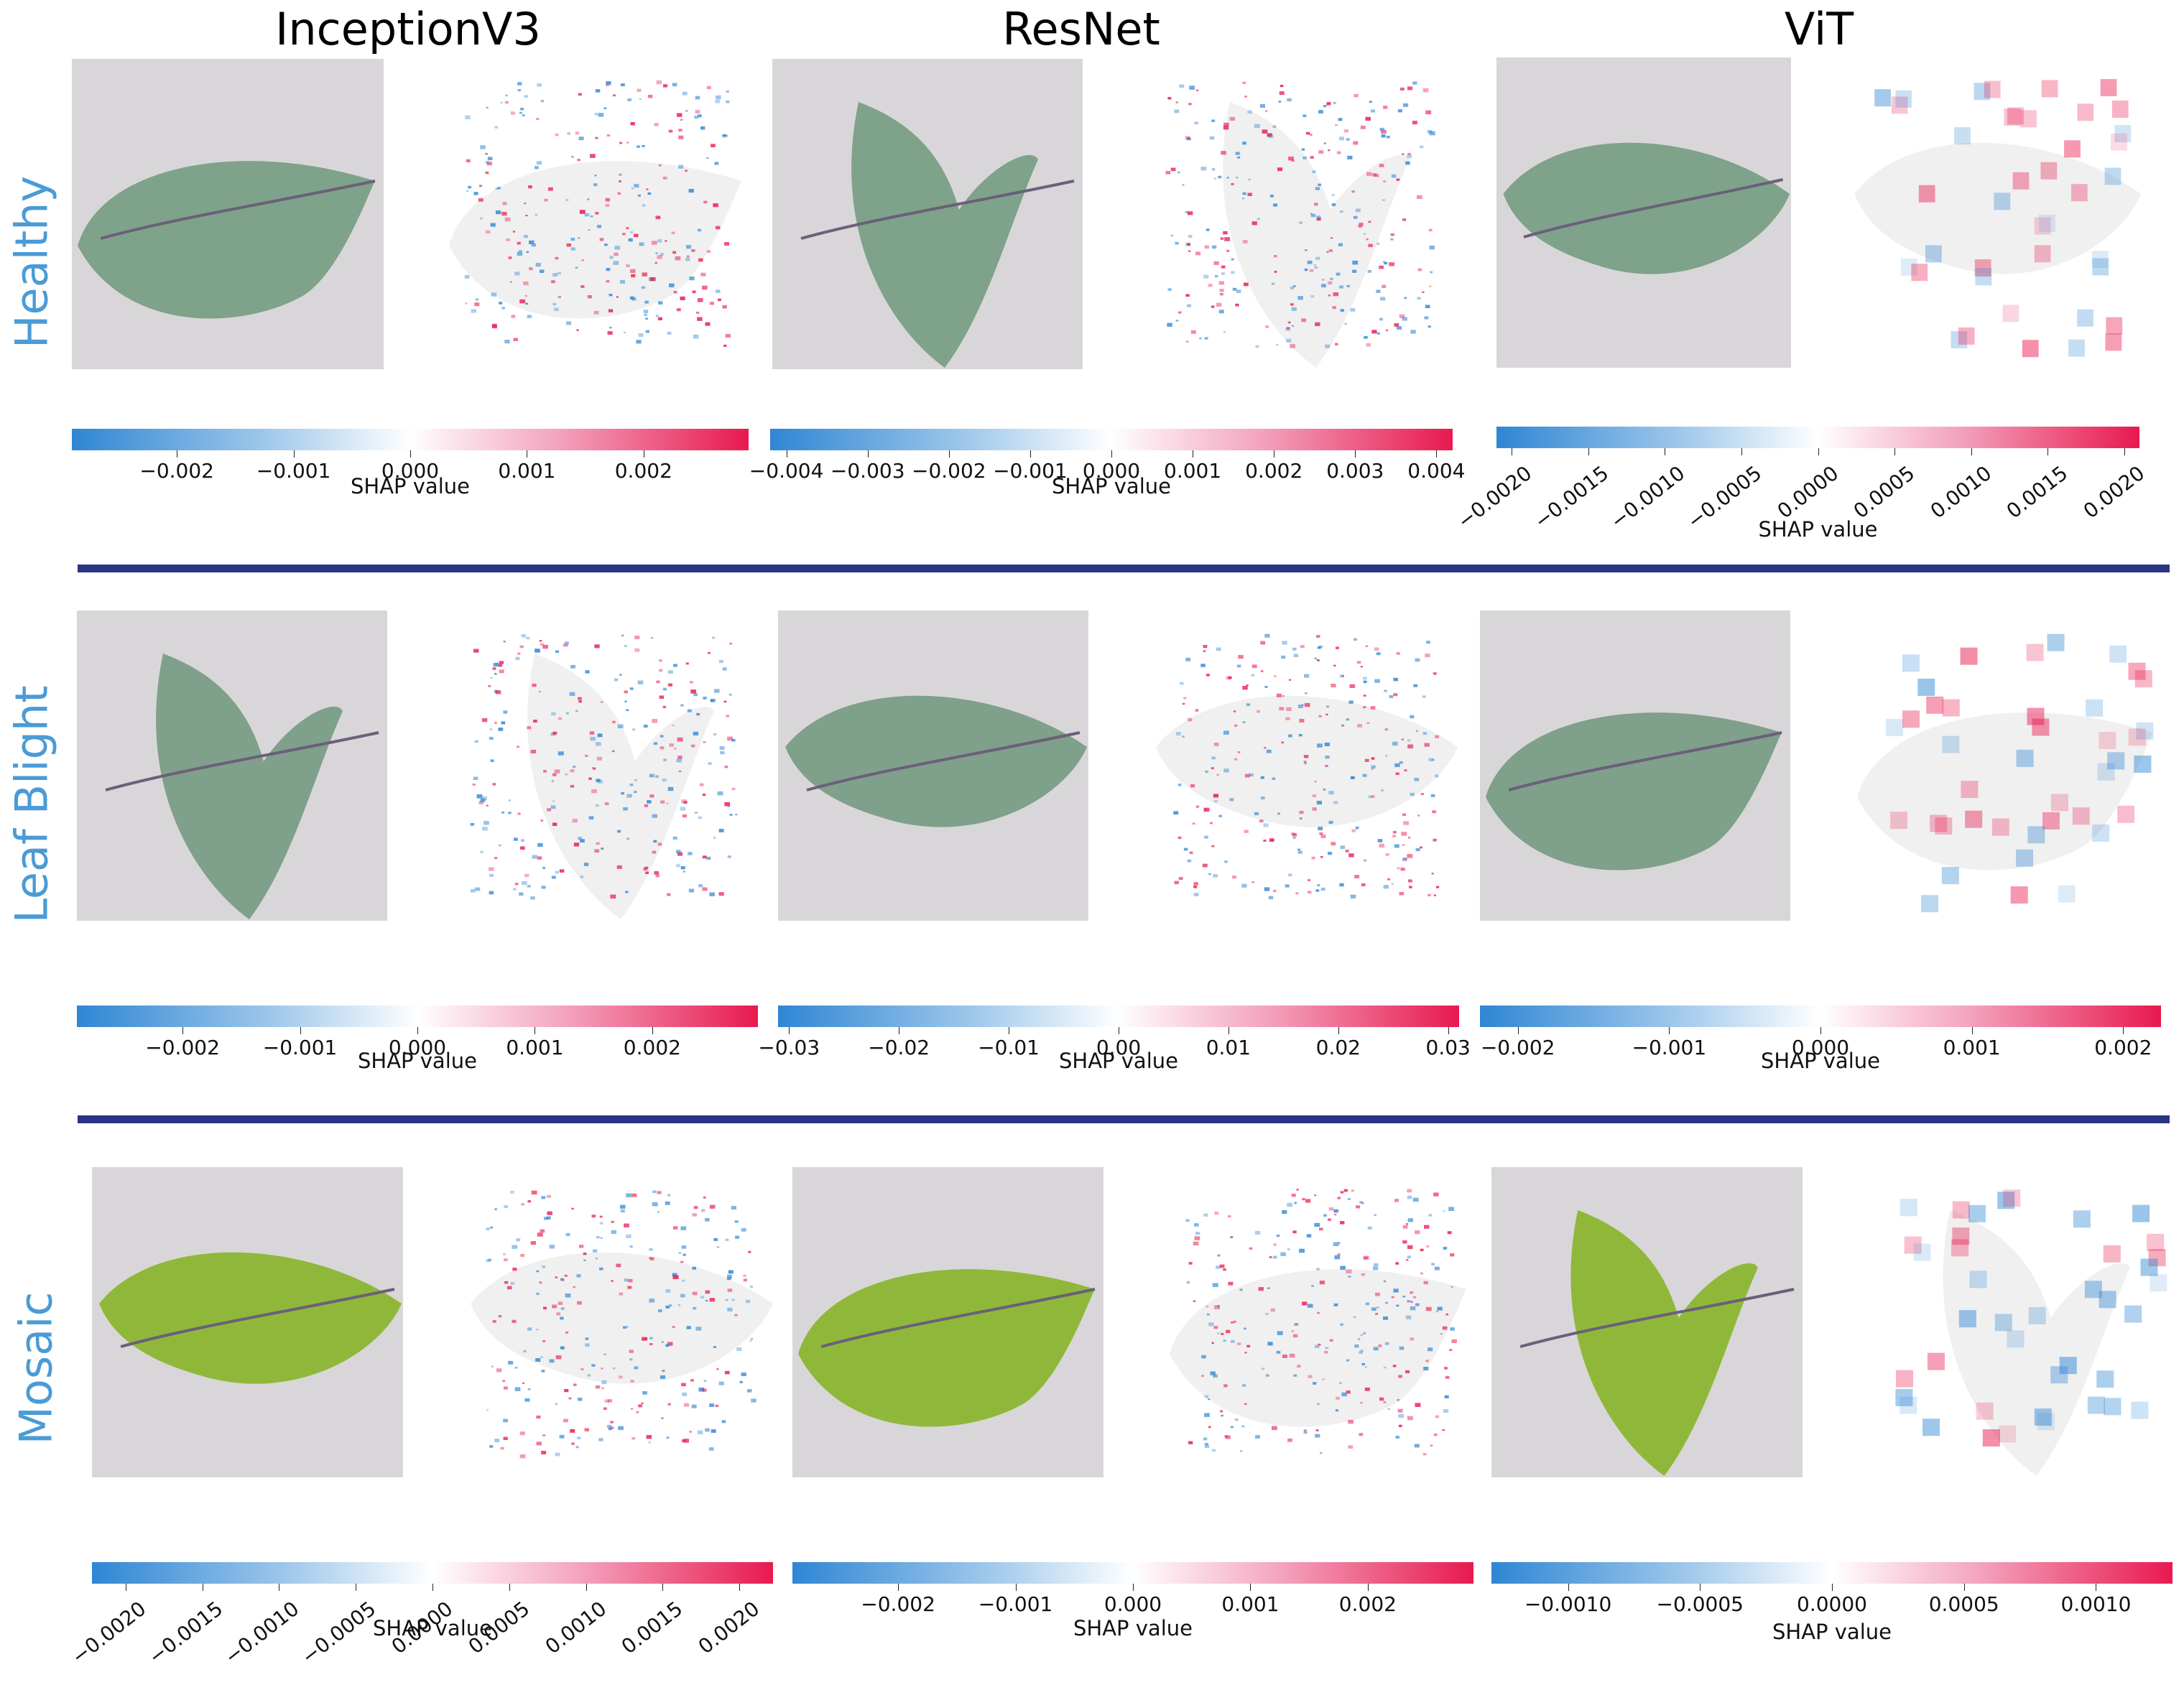 This screenshot has height=1695, width=2184. I want to click on colorbar-tick-label: 0.000, so click(1820, 1047).